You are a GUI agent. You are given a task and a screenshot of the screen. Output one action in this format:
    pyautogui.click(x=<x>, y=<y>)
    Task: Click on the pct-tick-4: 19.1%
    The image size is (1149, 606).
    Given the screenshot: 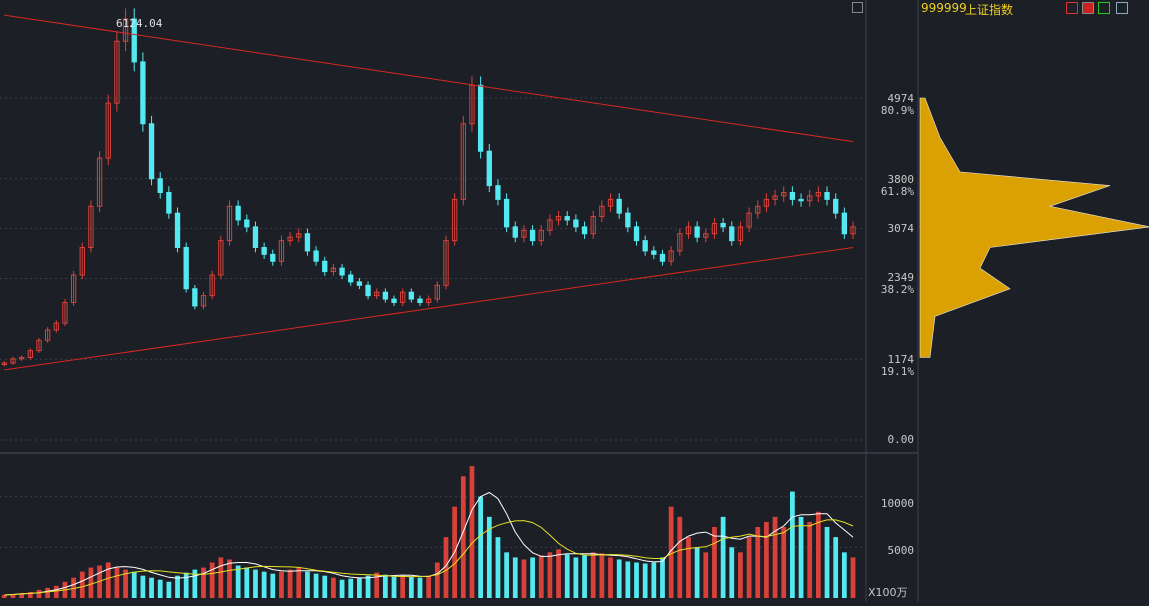 What is the action you would take?
    pyautogui.click(x=897, y=371)
    